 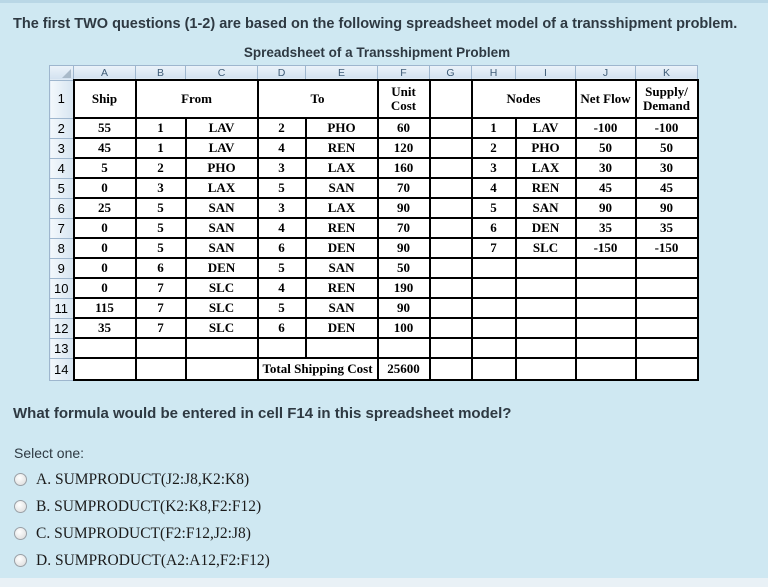 I want to click on cell-A7: 0, so click(x=104, y=228).